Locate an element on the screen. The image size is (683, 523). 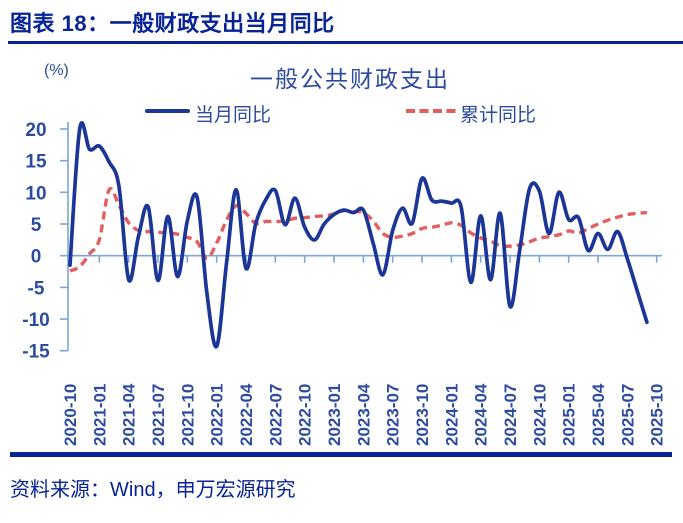
x-axis-tick-label: 2025-07 is located at coordinates (627, 415).